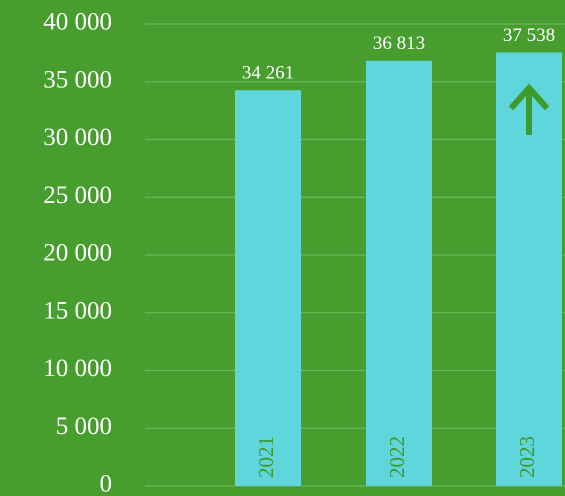 The height and width of the screenshot is (496, 565). What do you see at coordinates (77, 137) in the screenshot?
I see `y-tick-label: 30 000` at bounding box center [77, 137].